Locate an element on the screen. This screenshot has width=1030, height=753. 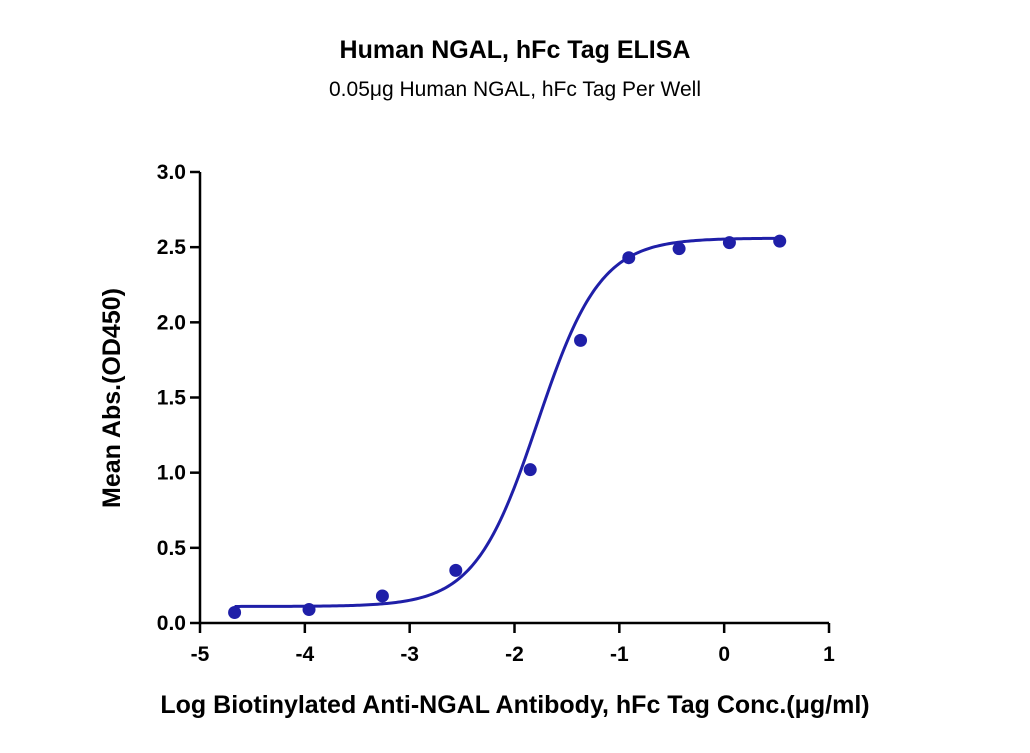
chart-title: Human NGAL, hFc Tag ELISA is located at coordinates (515, 50).